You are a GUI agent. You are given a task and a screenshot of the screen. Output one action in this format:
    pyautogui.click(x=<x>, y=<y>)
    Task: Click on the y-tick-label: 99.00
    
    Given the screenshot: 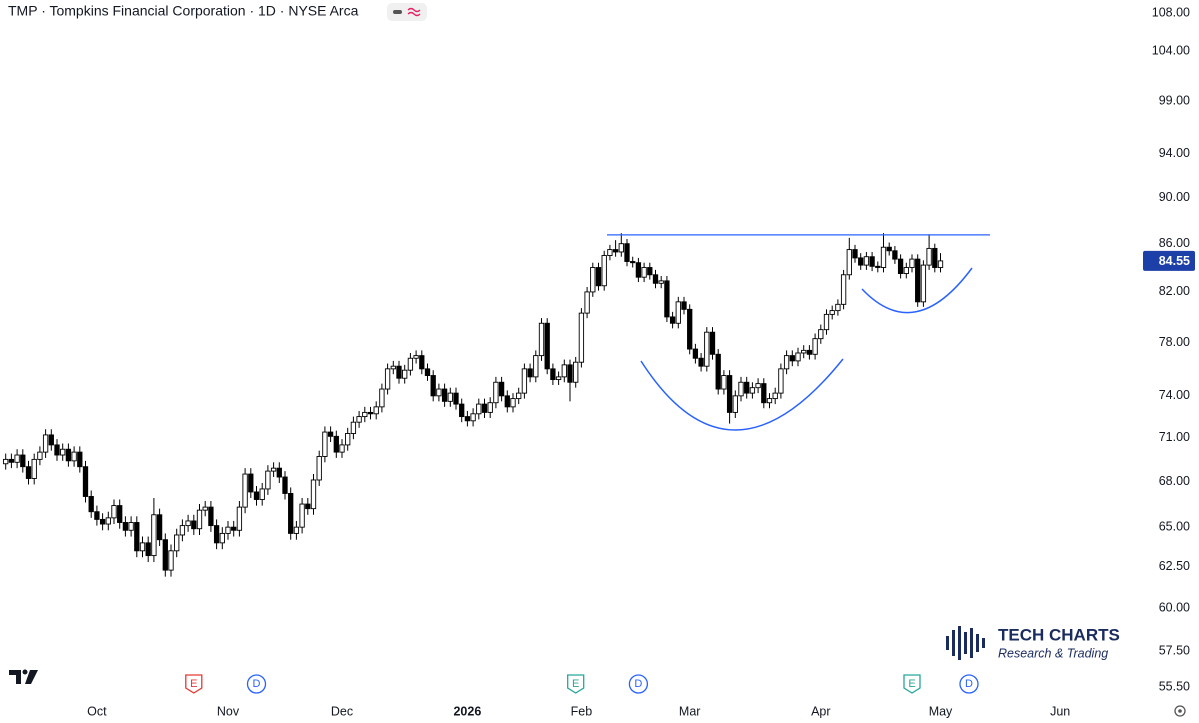 What is the action you would take?
    pyautogui.click(x=1174, y=100)
    